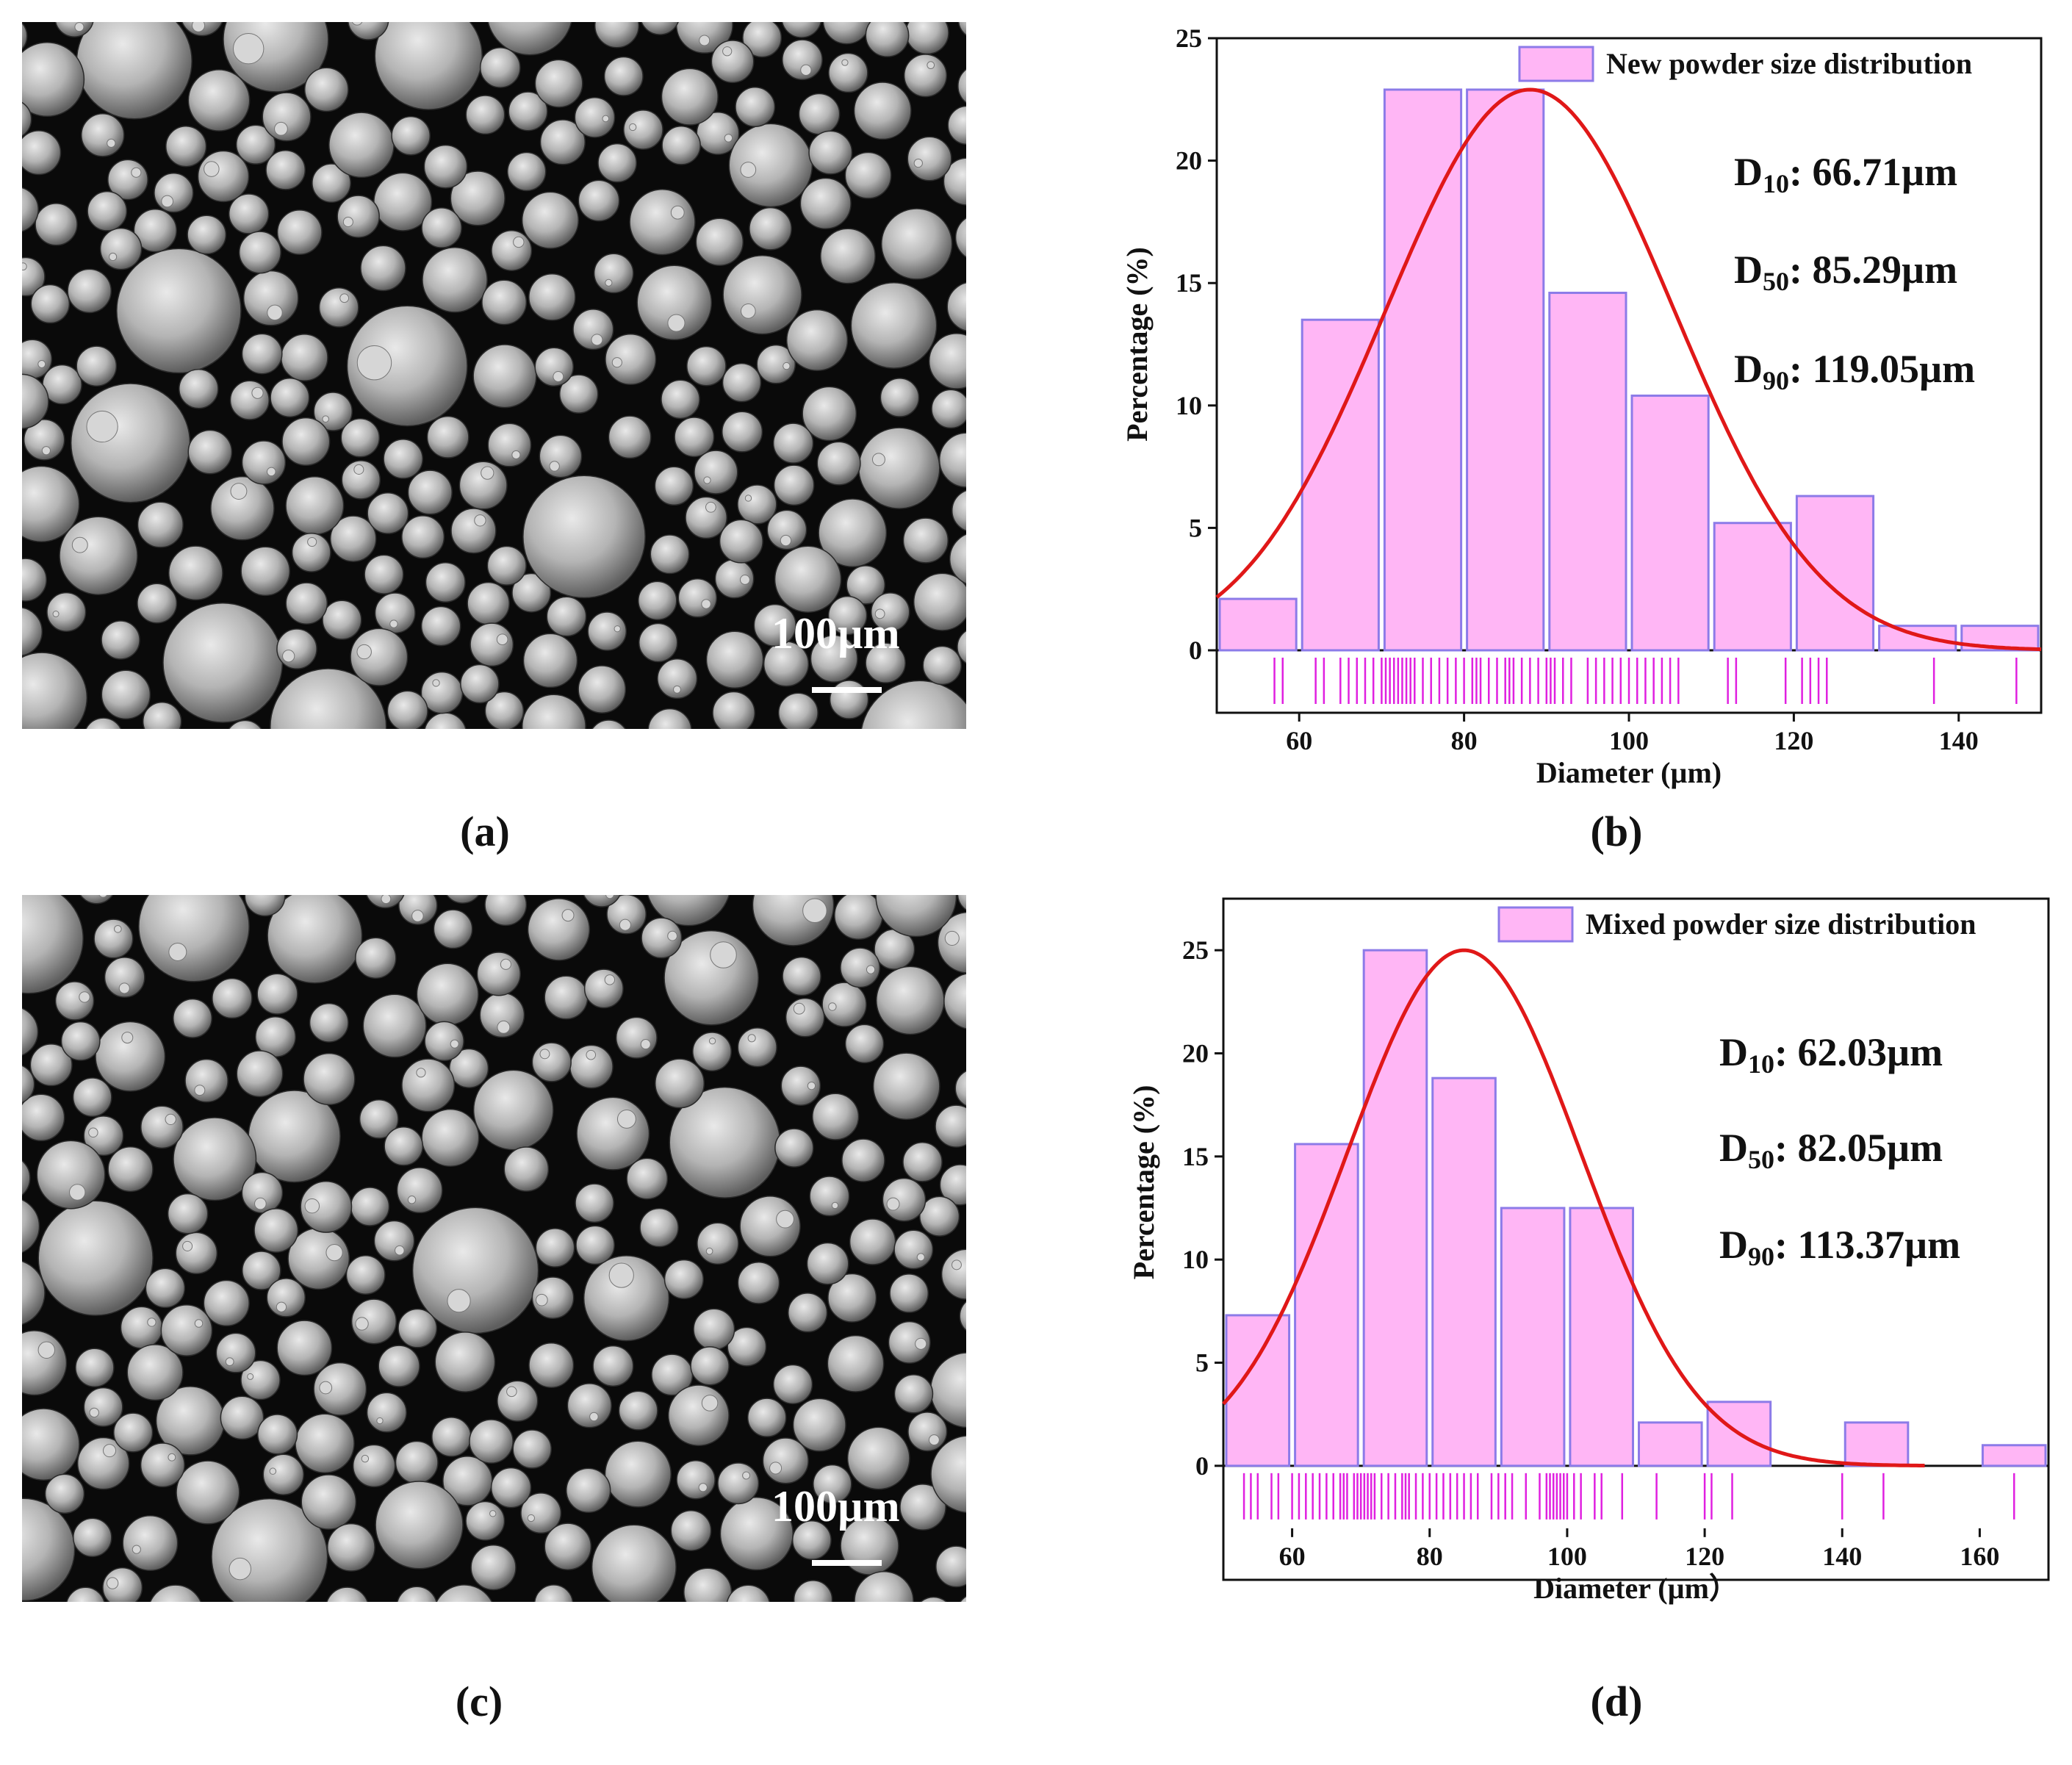  What do you see at coordinates (1464, 740) in the screenshot?
I see `x-tick-label: 80` at bounding box center [1464, 740].